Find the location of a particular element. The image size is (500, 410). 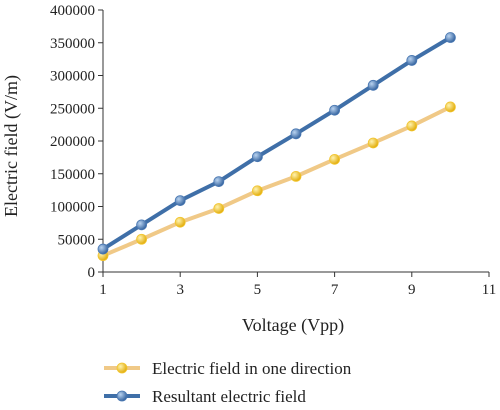

x-tick-label: 7 is located at coordinates (335, 290).